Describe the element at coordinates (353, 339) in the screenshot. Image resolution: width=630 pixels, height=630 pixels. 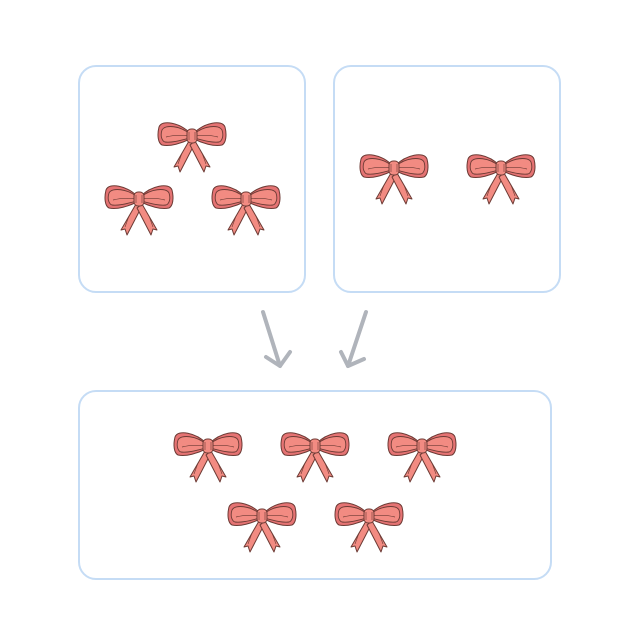
I see `arrow-right-icon` at that location.